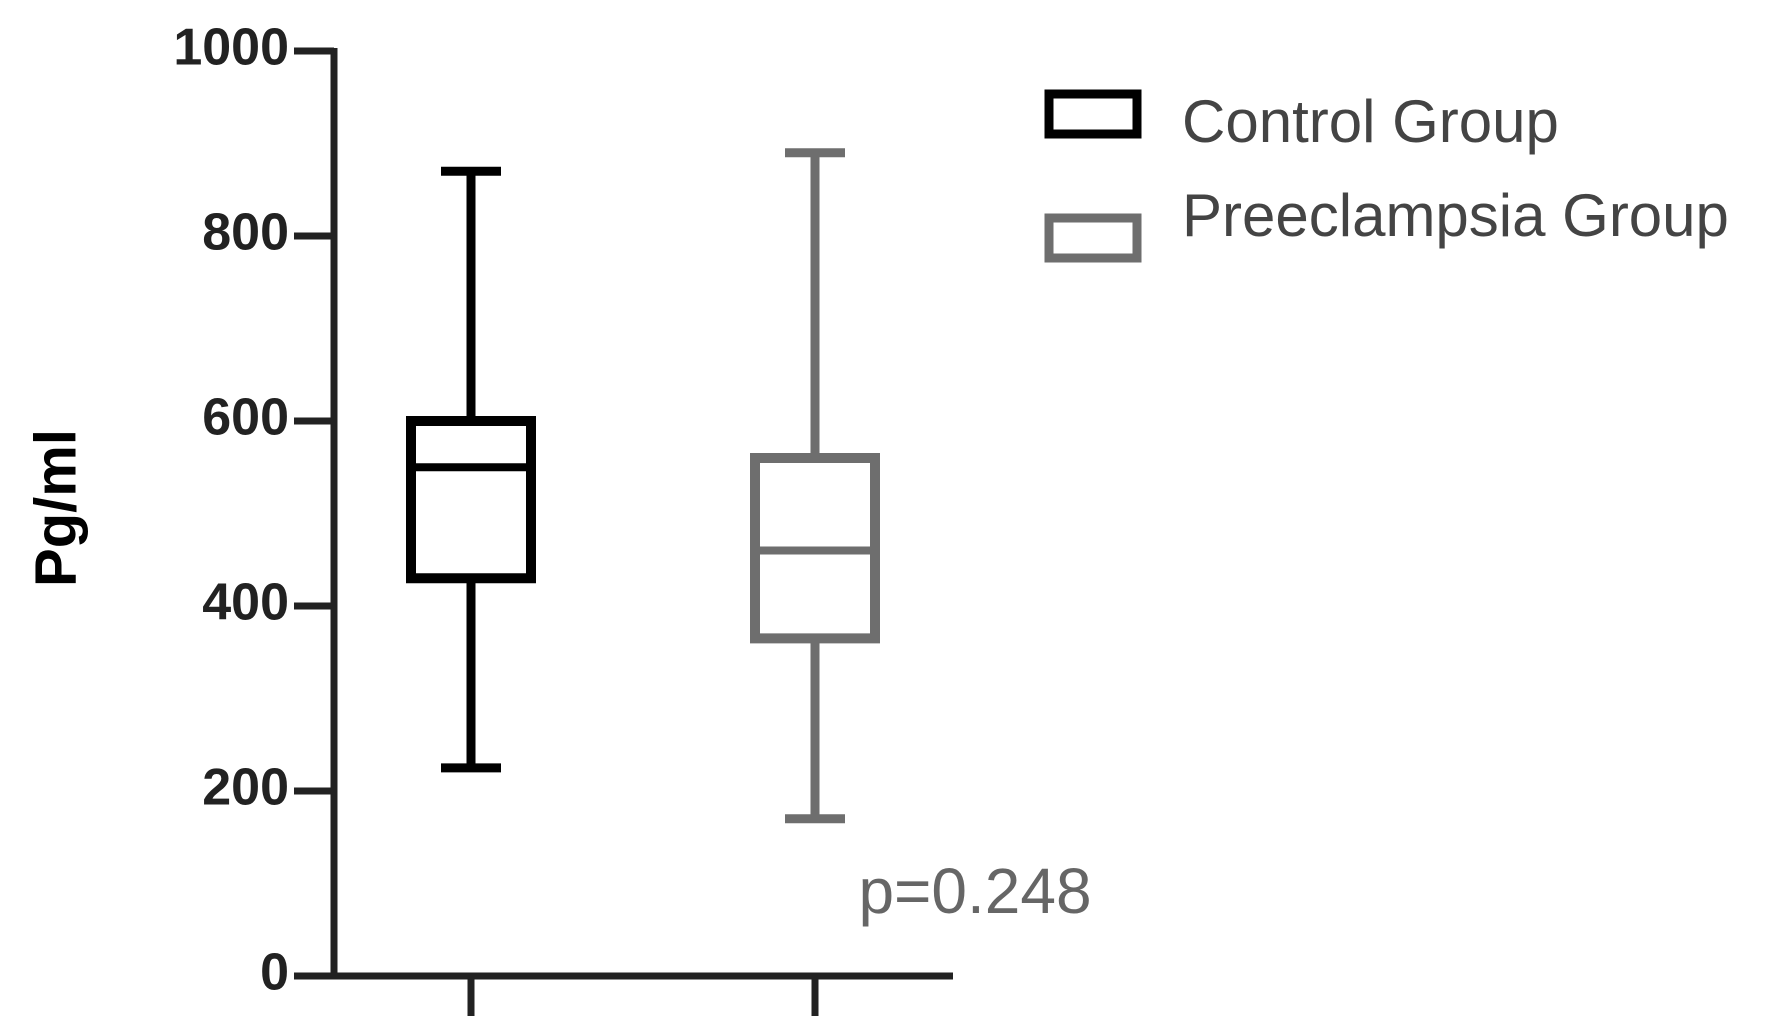  What do you see at coordinates (245, 788) in the screenshot?
I see `y-tick-label: 200` at bounding box center [245, 788].